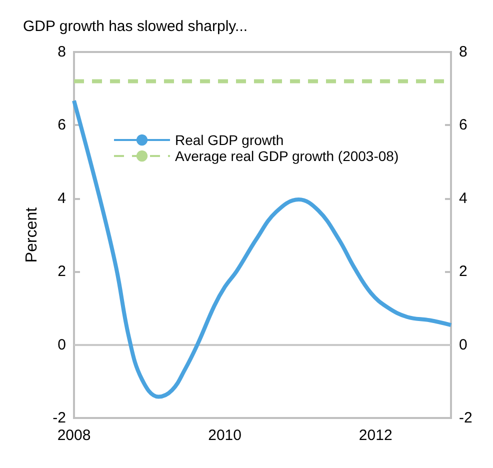  I want to click on y2-tick-label: 8, so click(463, 52).